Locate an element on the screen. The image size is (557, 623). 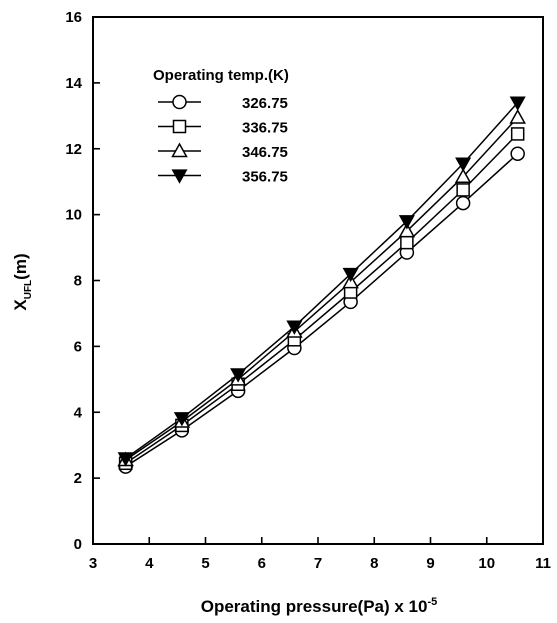
x-tick-label: 9 is located at coordinates (430, 563).